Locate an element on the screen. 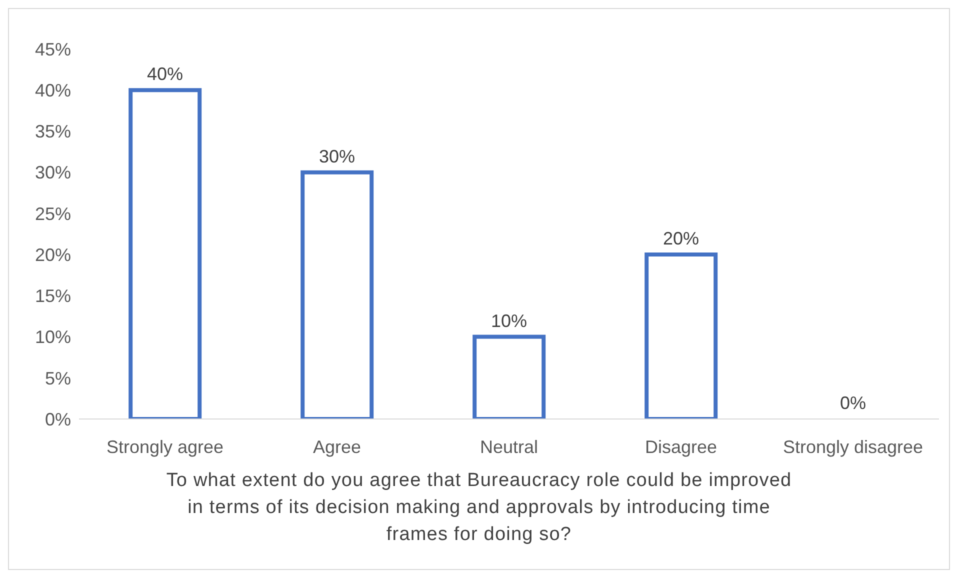 Image resolution: width=956 pixels, height=579 pixels. data-label: 0% is located at coordinates (853, 403).